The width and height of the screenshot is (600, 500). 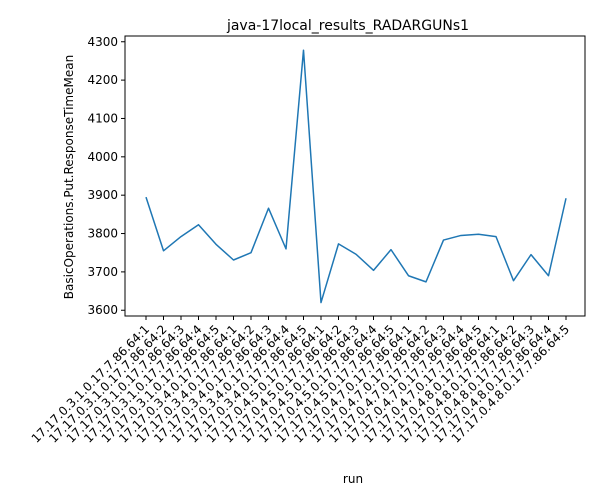 I want to click on y-tick-label: 4100, so click(x=102, y=118).